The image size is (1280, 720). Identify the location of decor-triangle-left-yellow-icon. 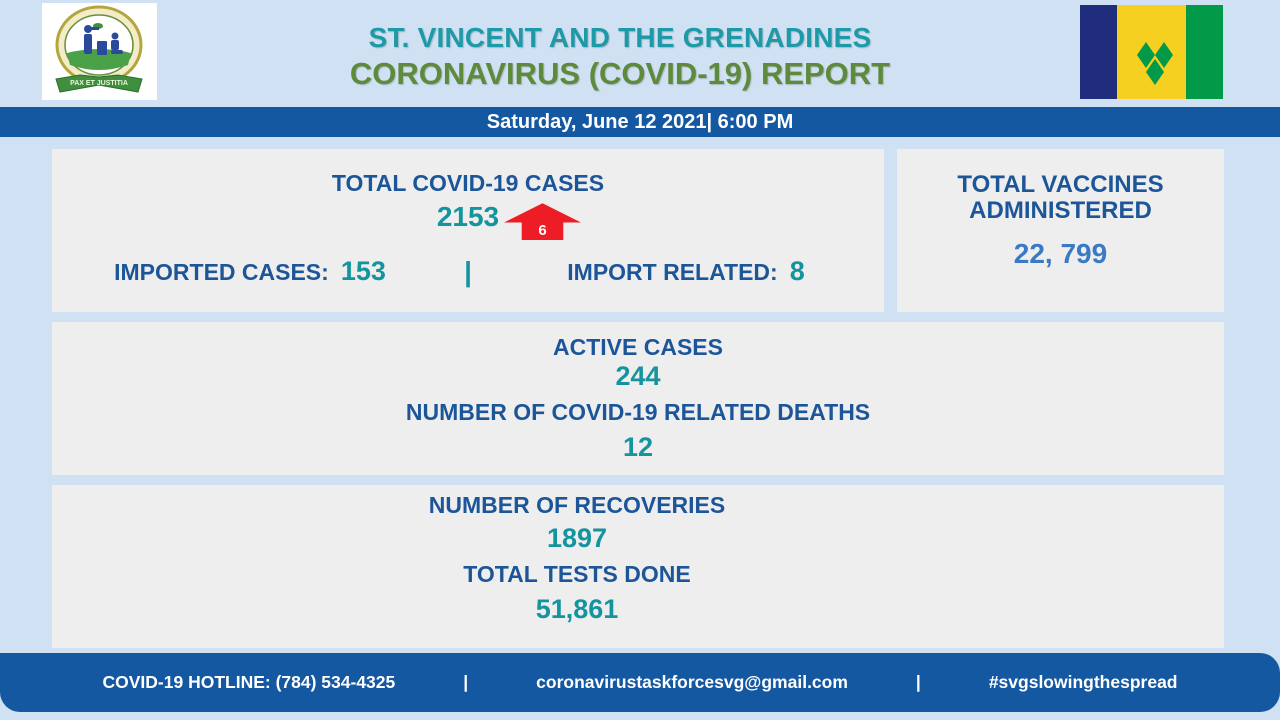
(19, 391).